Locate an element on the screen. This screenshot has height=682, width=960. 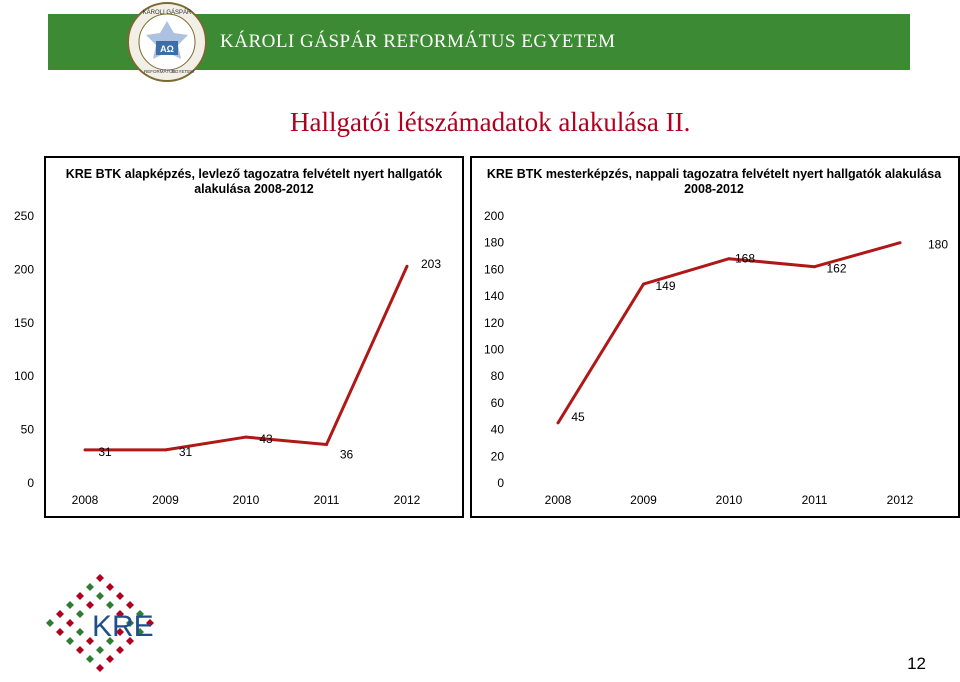
chart-1-data-label: 43 is located at coordinates (266, 439).